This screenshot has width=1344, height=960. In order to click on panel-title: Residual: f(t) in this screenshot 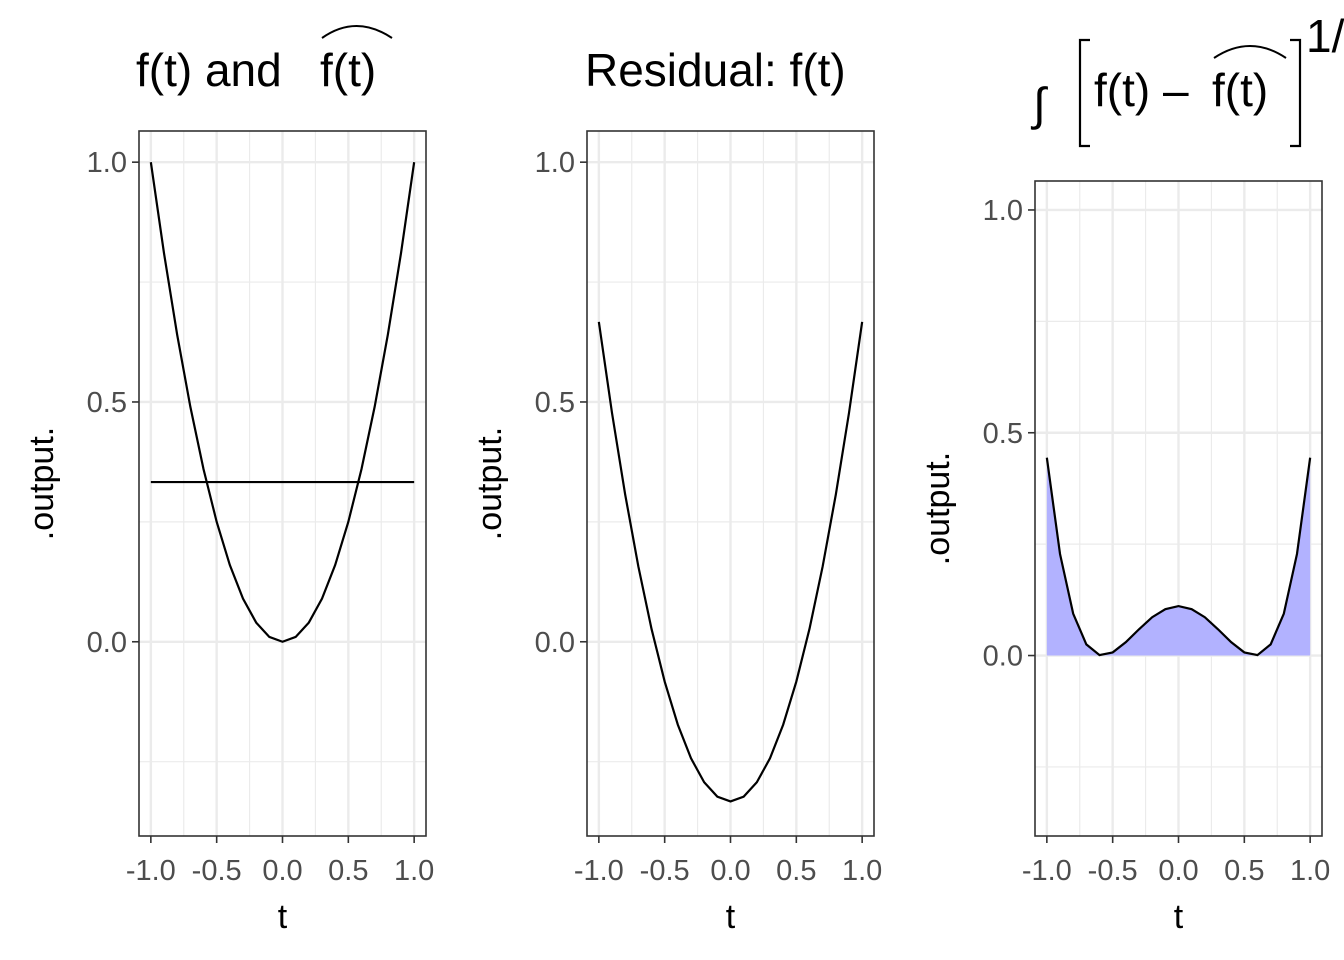, I will do `click(715, 70)`.